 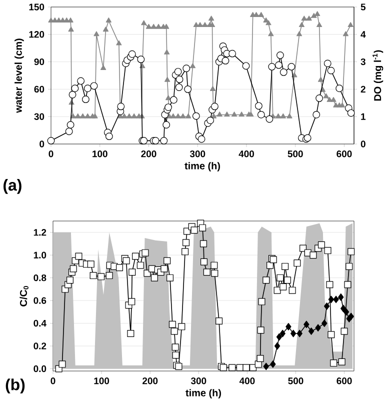 I want to click on y-tick-label: 30, so click(x=39, y=116).